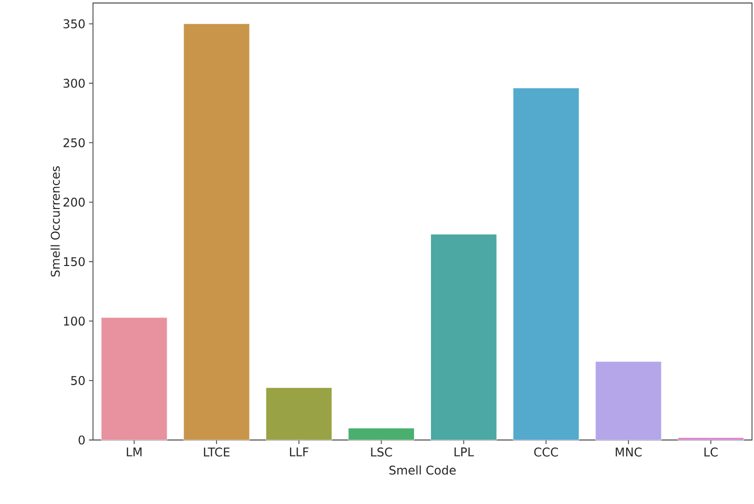  Describe the element at coordinates (217, 452) in the screenshot. I see `x-tick-label: LTCE` at that location.